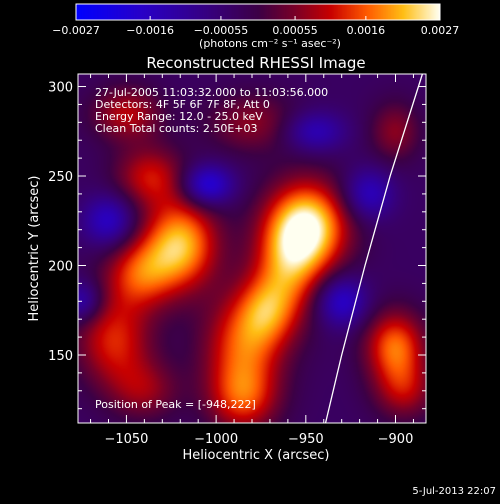 This screenshot has height=504, width=500. What do you see at coordinates (396, 439) in the screenshot?
I see `x-tick-label: −900` at bounding box center [396, 439].